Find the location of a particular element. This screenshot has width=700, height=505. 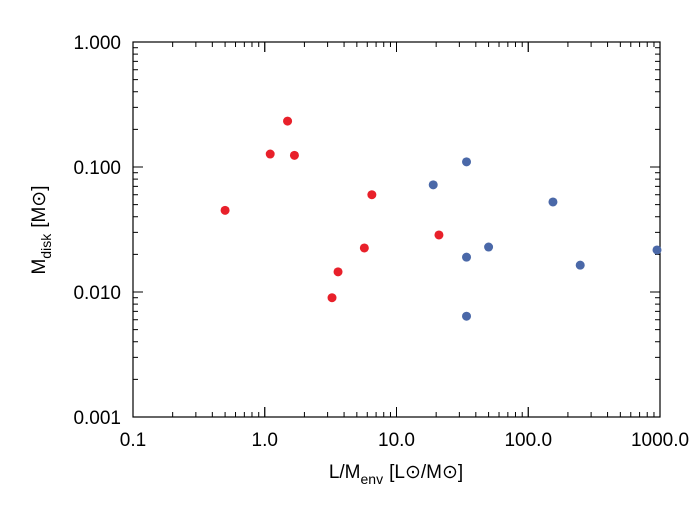

y-tick-label: 1.000 is located at coordinates (97, 43).